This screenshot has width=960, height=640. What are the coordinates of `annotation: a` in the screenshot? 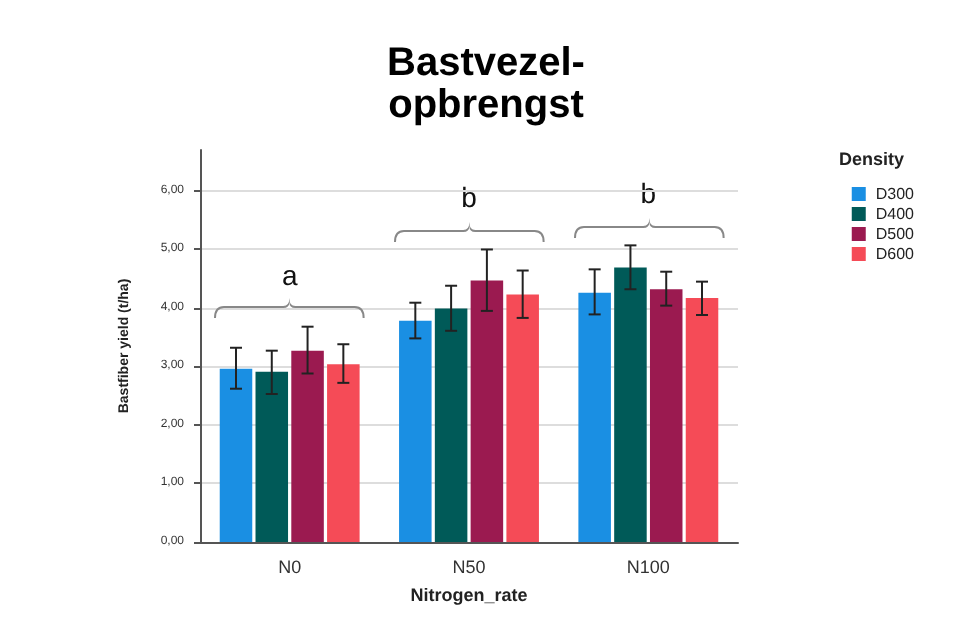 It's located at (289, 274).